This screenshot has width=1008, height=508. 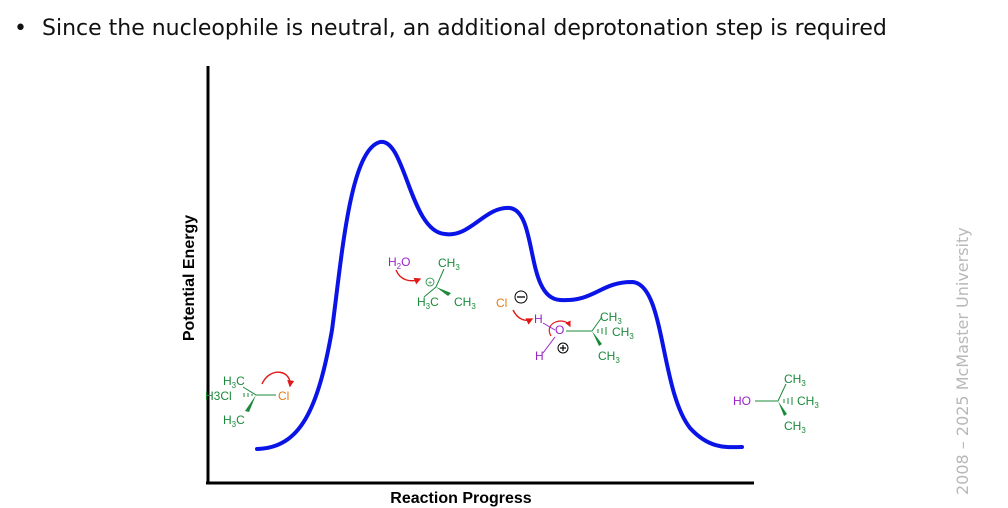 I want to click on deprotonation-arrow, so click(x=523, y=317).